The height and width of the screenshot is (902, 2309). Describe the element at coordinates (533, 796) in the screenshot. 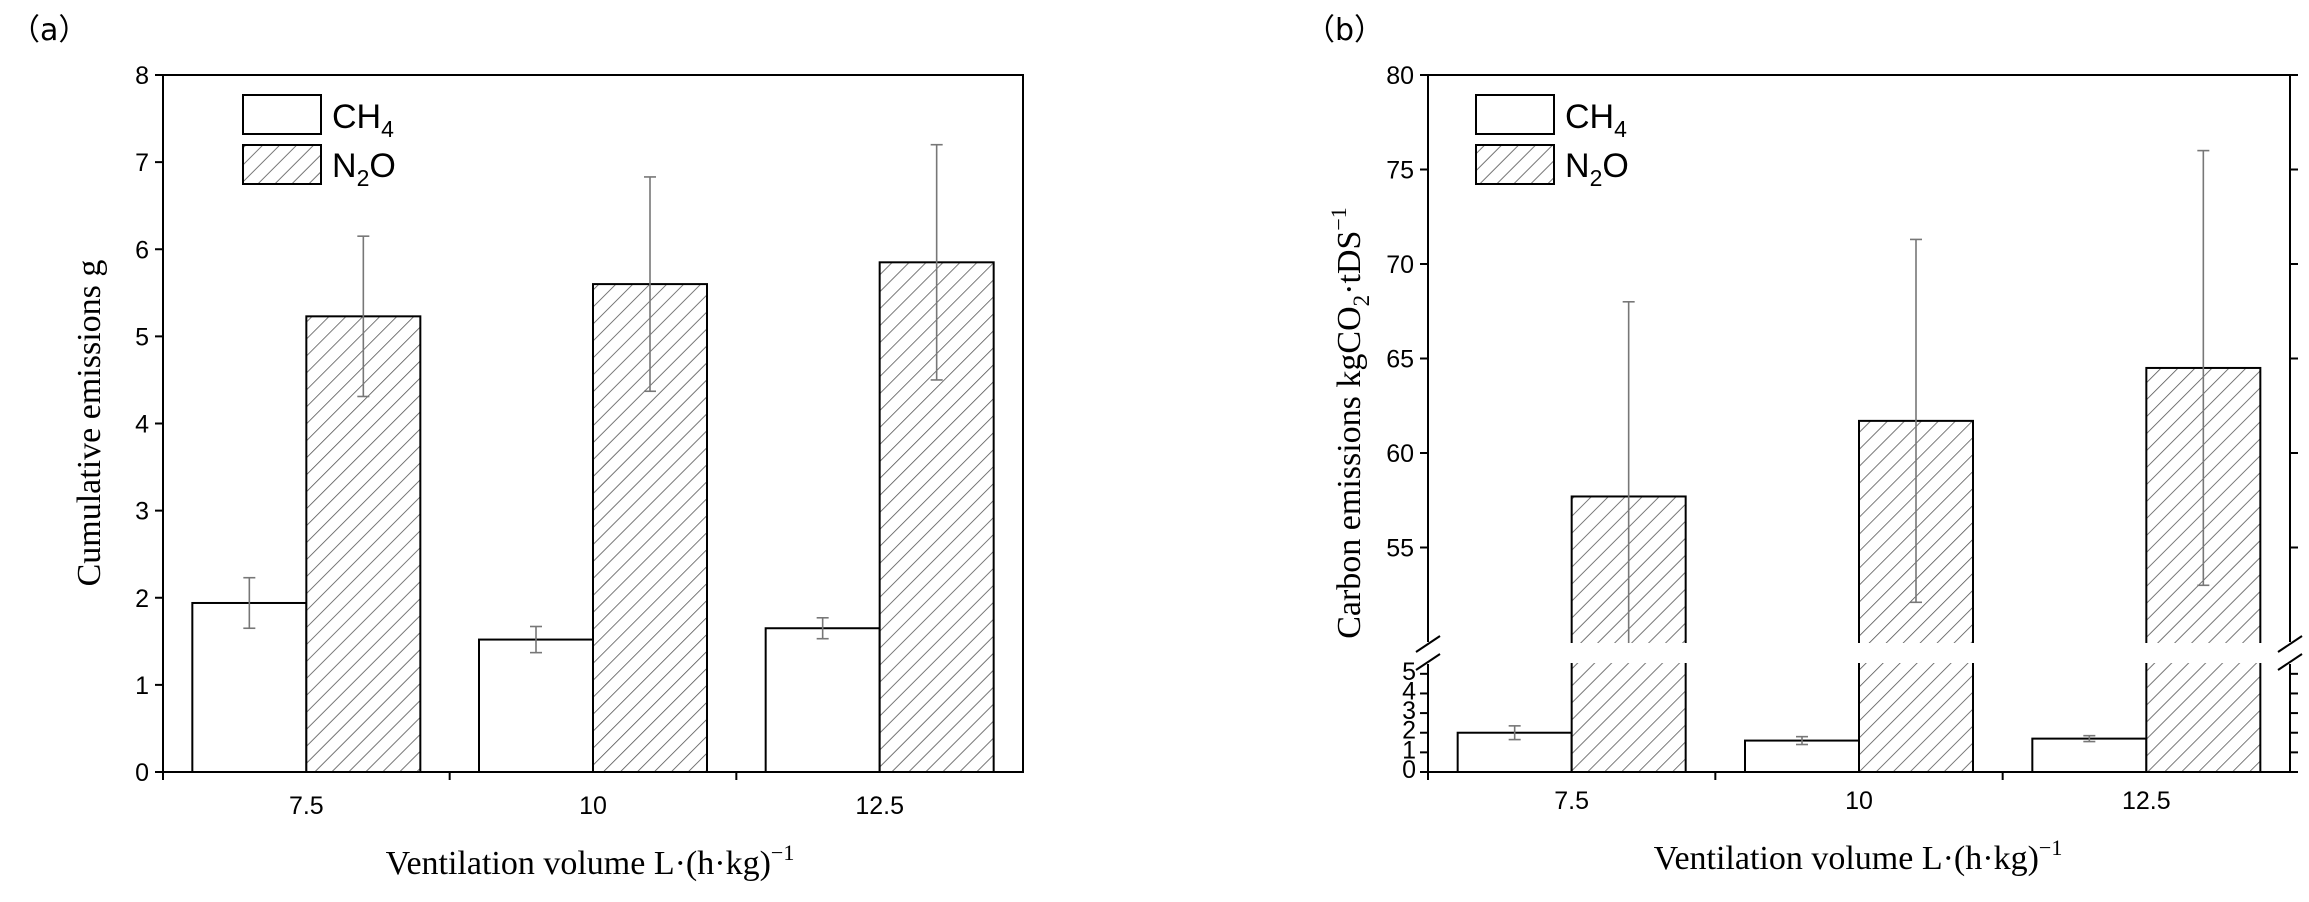

I see `panel-a-x-axis: 7.5 10 12.5` at that location.